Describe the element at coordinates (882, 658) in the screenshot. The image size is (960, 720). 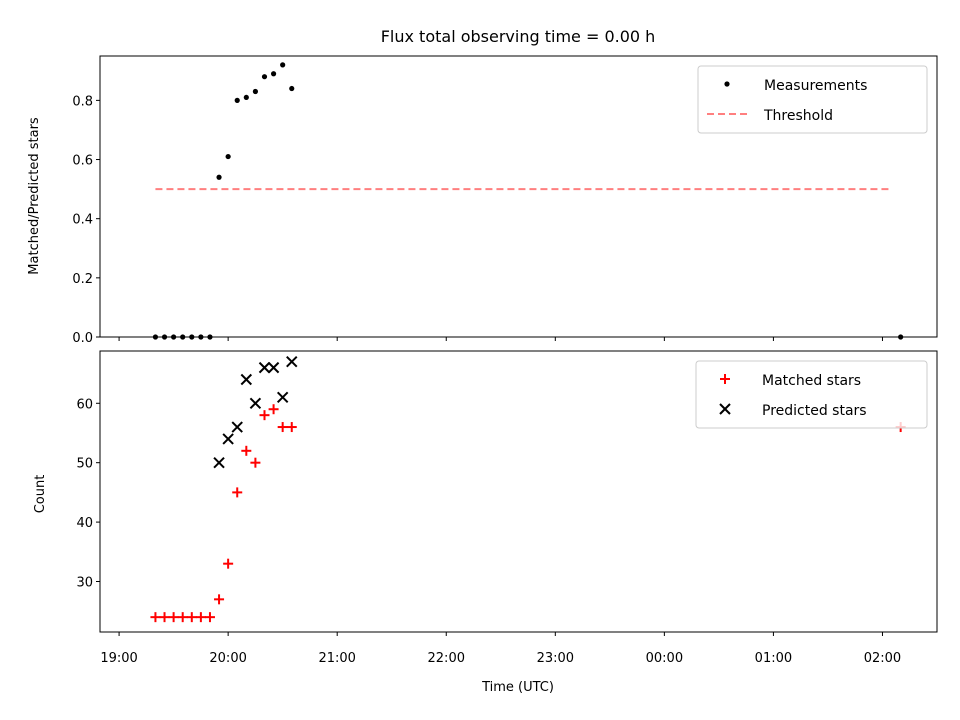
I see `x-tick-label: 02:00` at that location.